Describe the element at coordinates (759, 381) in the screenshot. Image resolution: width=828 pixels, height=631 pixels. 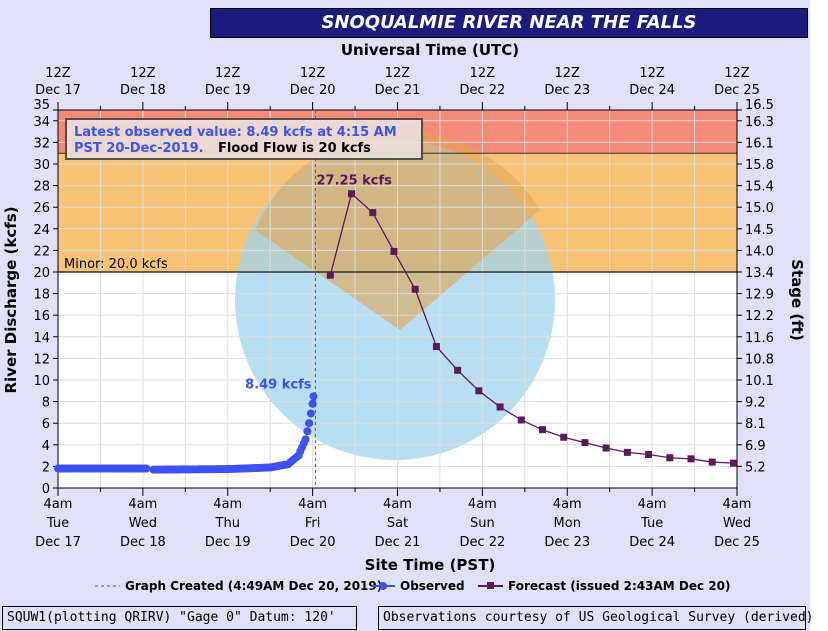
I see `y2-tick-label: 10.1` at that location.